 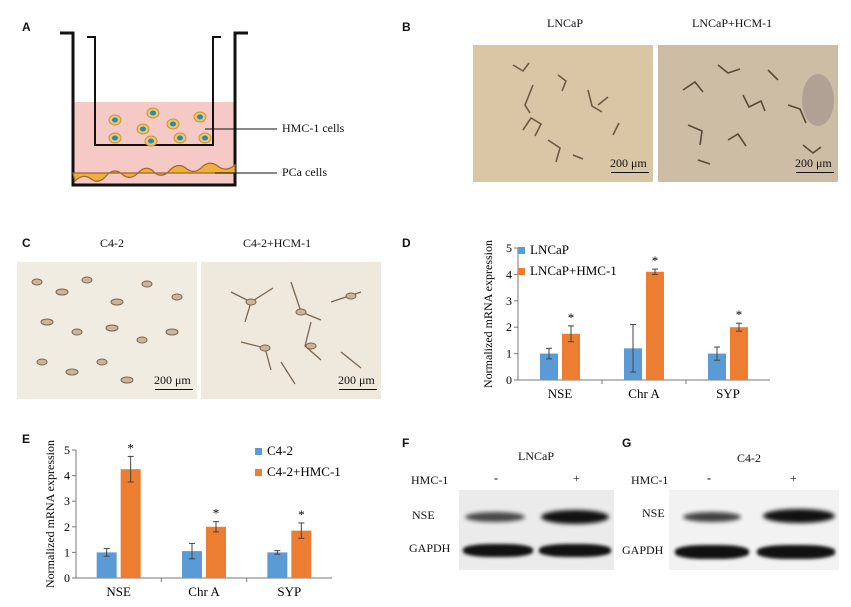 What do you see at coordinates (430, 548) in the screenshot?
I see `blot-f-row-control: GAPDH` at bounding box center [430, 548].